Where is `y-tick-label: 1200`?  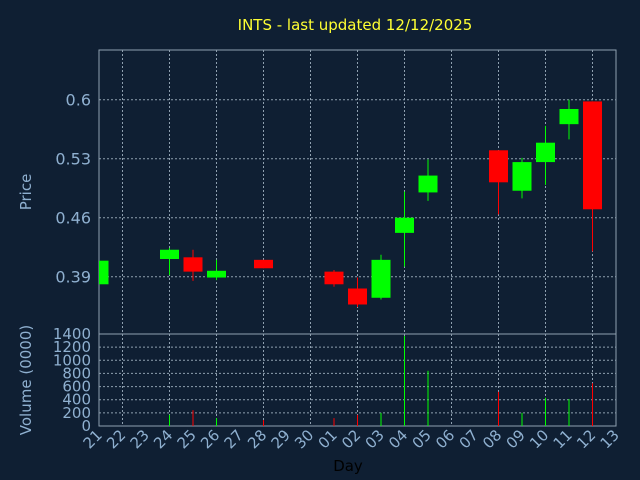 y-tick-label: 1200 is located at coordinates (72, 347).